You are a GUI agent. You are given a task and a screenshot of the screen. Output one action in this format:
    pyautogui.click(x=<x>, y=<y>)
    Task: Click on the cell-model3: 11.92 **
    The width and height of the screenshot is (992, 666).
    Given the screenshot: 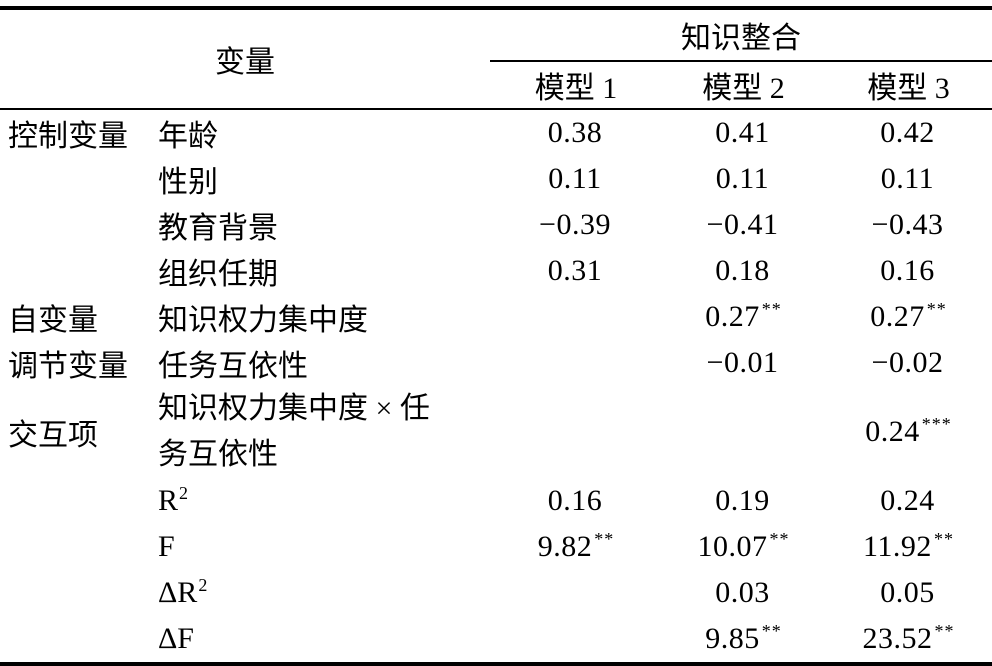 What is the action you would take?
    pyautogui.click(x=908, y=547)
    